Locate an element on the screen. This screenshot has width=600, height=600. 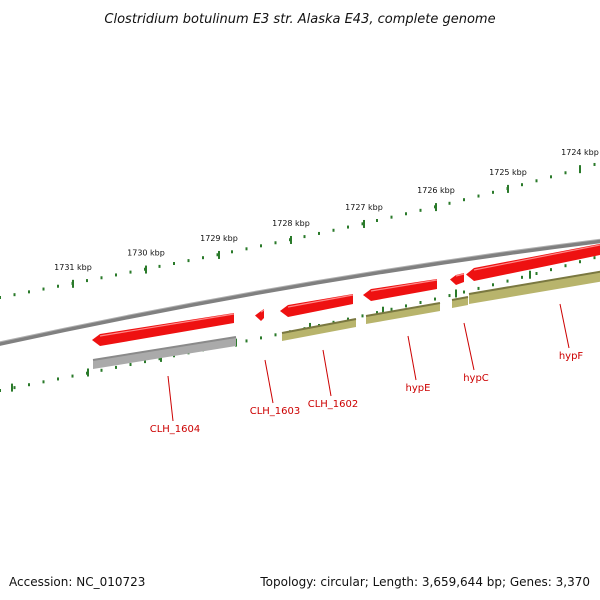
scale-label: 1731 kbp is located at coordinates (73, 267).